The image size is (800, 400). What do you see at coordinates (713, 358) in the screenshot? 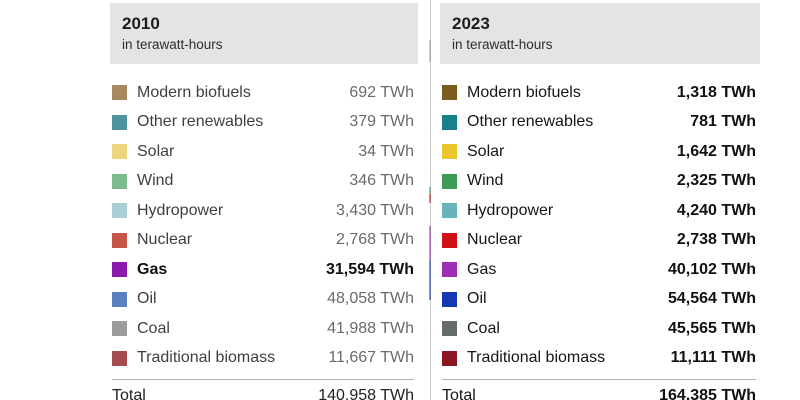
I see `series-value: 11,111 TWh` at bounding box center [713, 358].